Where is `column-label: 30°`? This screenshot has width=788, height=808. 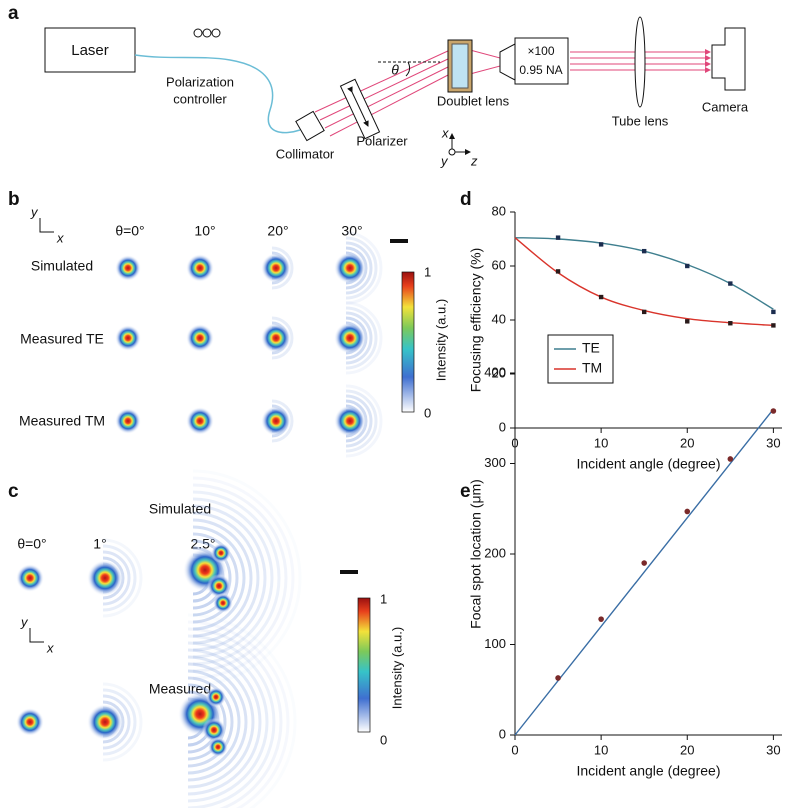
column-label: 30° is located at coordinates (351, 231).